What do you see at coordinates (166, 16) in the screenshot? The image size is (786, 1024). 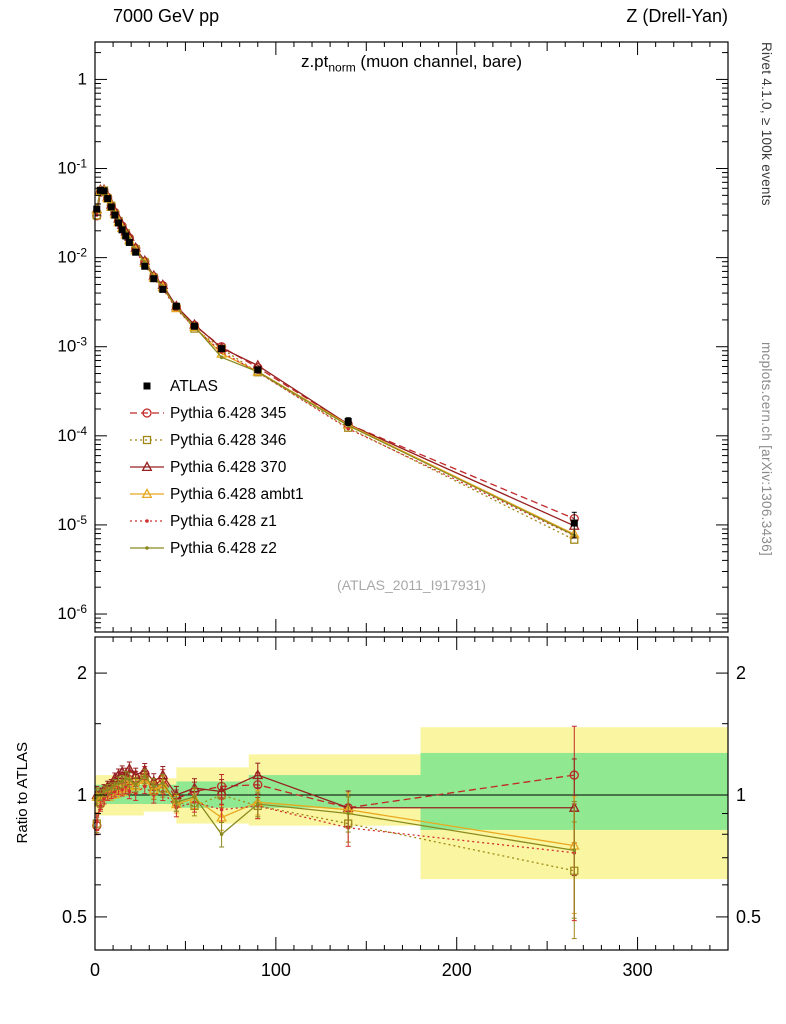 I see `beam-energy-label: 7000 GeV pp` at bounding box center [166, 16].